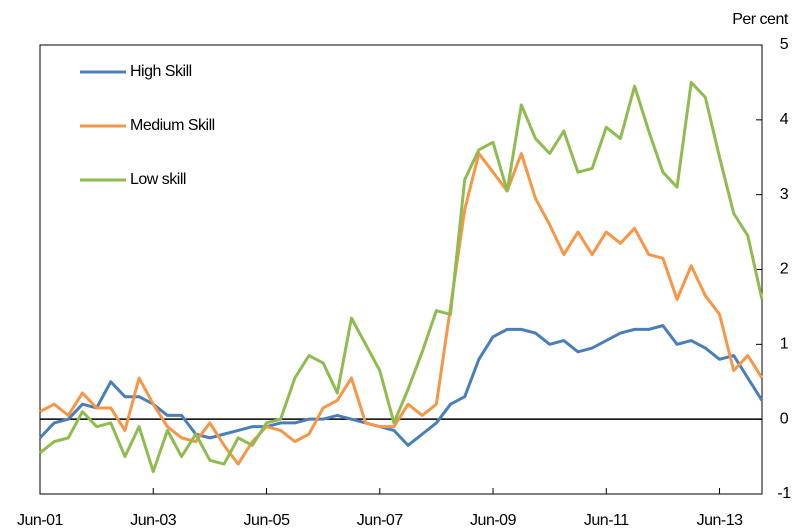 This screenshot has height=531, width=796. What do you see at coordinates (158, 179) in the screenshot?
I see `legend-label: Low skill` at bounding box center [158, 179].